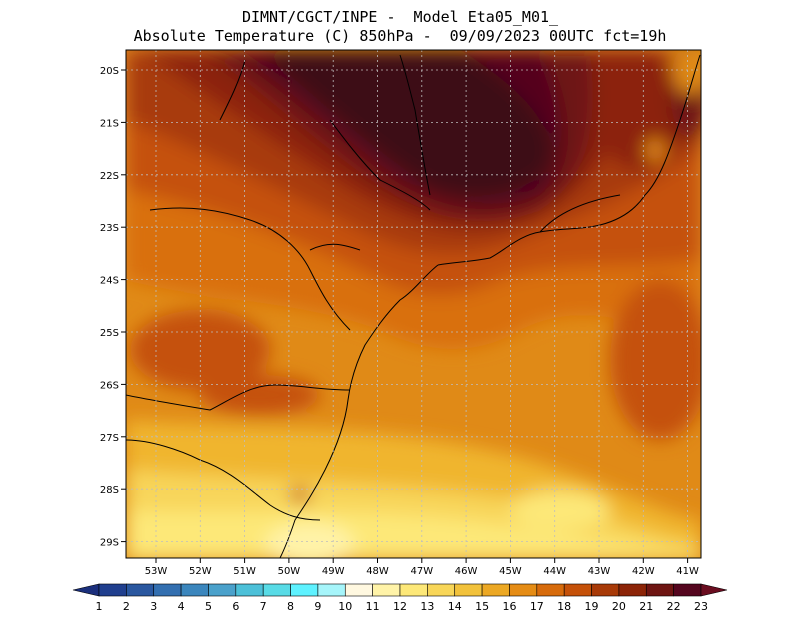 This screenshot has height=618, width=800. I want to click on latitude-label: 21S, so click(109, 123).